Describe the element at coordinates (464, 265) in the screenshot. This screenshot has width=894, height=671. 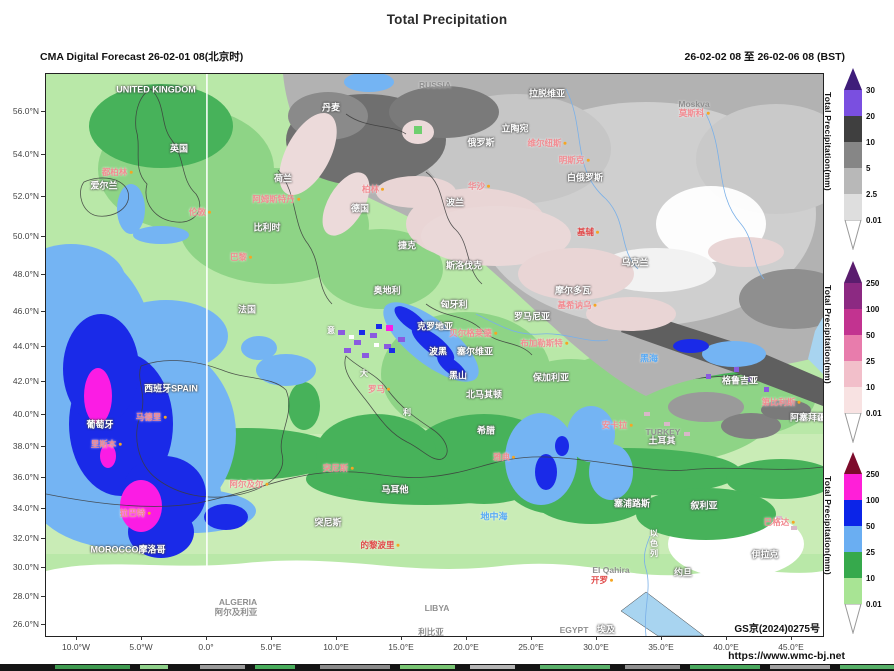
I see `country-label: 斯洛伐克` at that location.